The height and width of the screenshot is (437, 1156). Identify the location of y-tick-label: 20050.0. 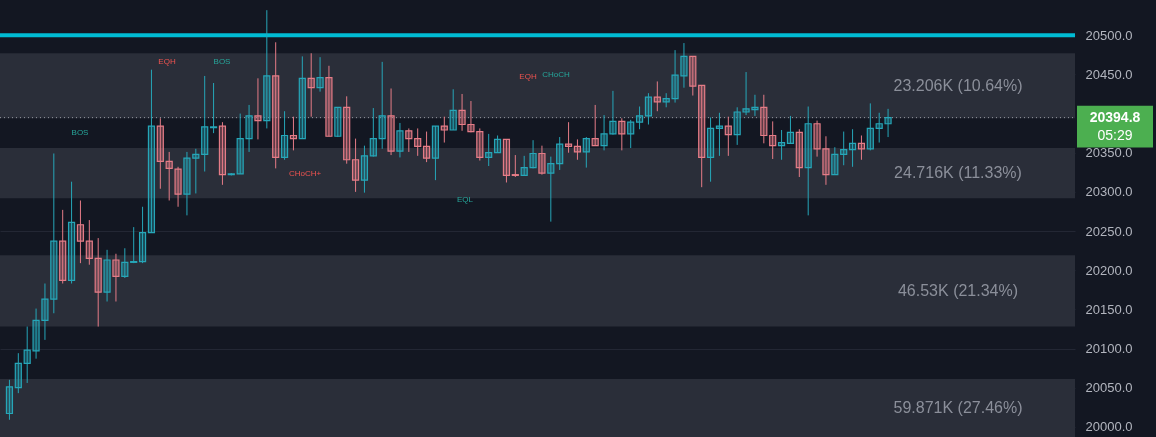
(1109, 388).